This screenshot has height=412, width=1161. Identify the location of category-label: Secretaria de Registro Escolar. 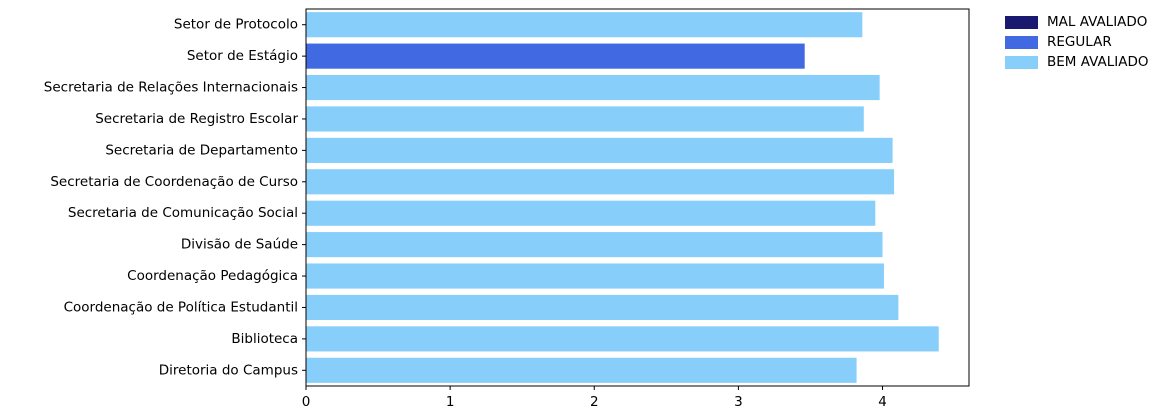
(196, 119).